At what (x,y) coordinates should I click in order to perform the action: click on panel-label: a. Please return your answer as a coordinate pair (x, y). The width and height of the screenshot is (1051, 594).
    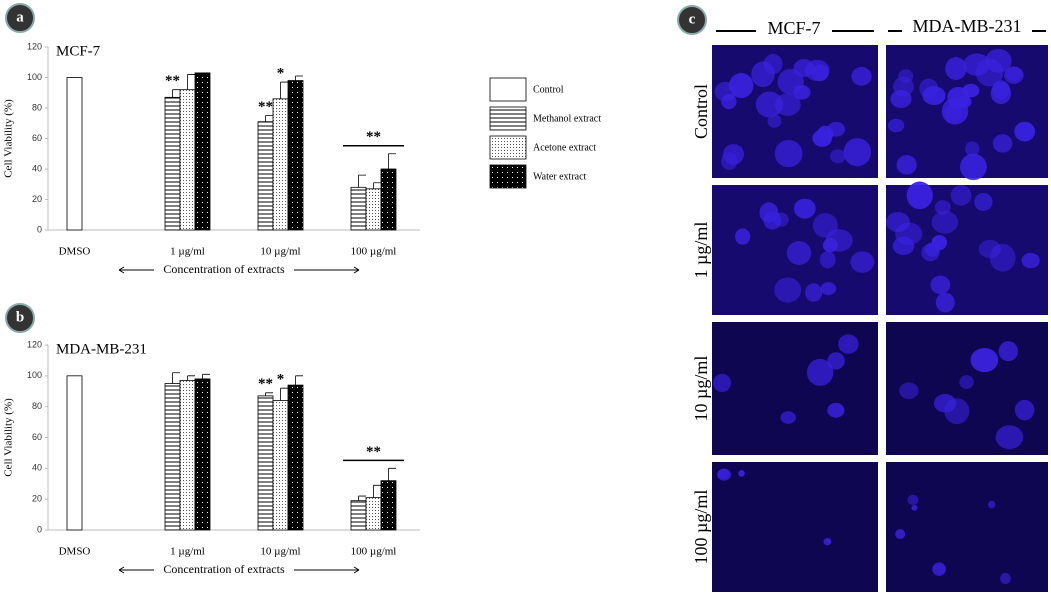
    Looking at the image, I should click on (20, 17).